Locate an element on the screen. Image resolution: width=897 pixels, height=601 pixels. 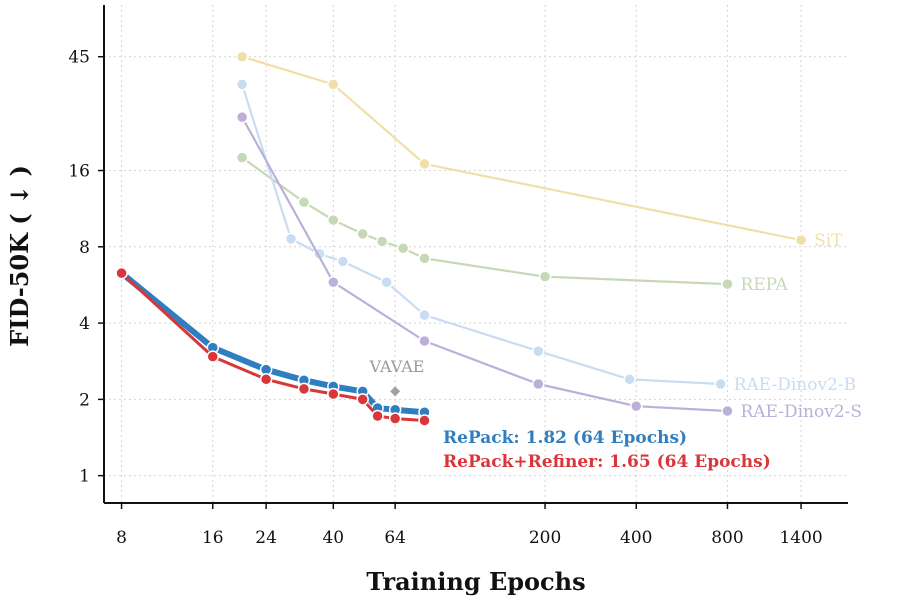
series-repa is located at coordinates (484, 221).